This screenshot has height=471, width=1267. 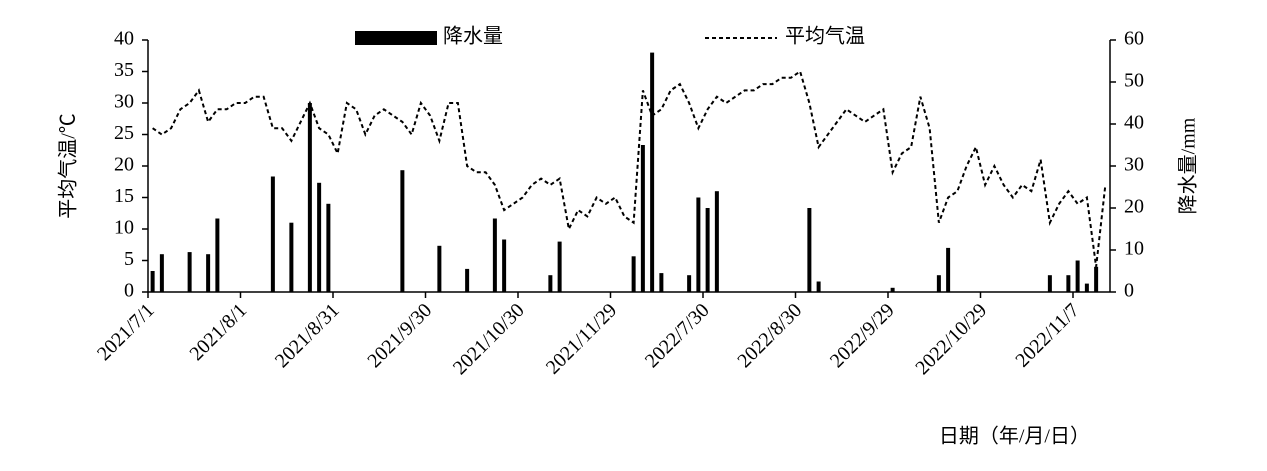 I want to click on x-tick-label: 2021/8/31, so click(x=307, y=335).